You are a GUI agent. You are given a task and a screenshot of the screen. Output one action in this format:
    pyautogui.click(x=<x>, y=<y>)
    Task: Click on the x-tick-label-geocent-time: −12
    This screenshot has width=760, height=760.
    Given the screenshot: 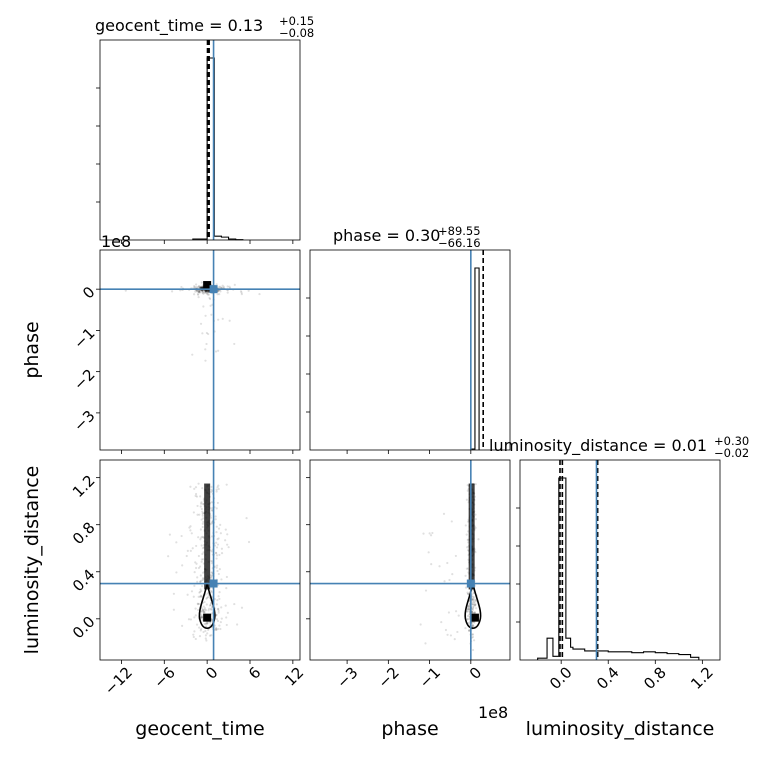 What is the action you would take?
    pyautogui.click(x=118, y=680)
    